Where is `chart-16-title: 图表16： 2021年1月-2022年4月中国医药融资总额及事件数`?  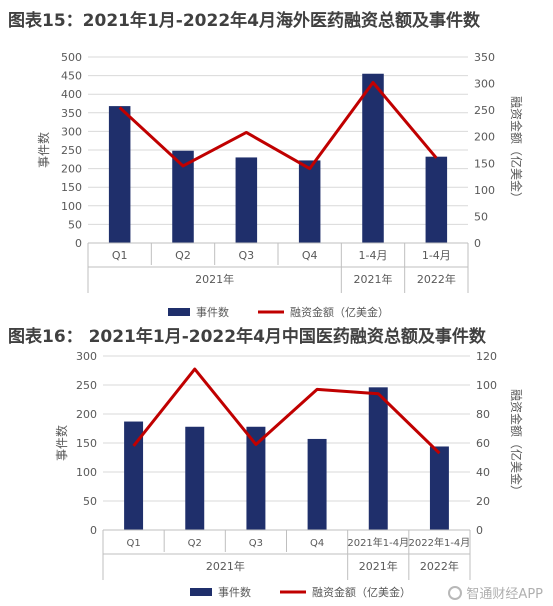 chart-16-title: 图表16： 2021年1月-2022年4月中国医药融资总额及事件数 is located at coordinates (247, 337).